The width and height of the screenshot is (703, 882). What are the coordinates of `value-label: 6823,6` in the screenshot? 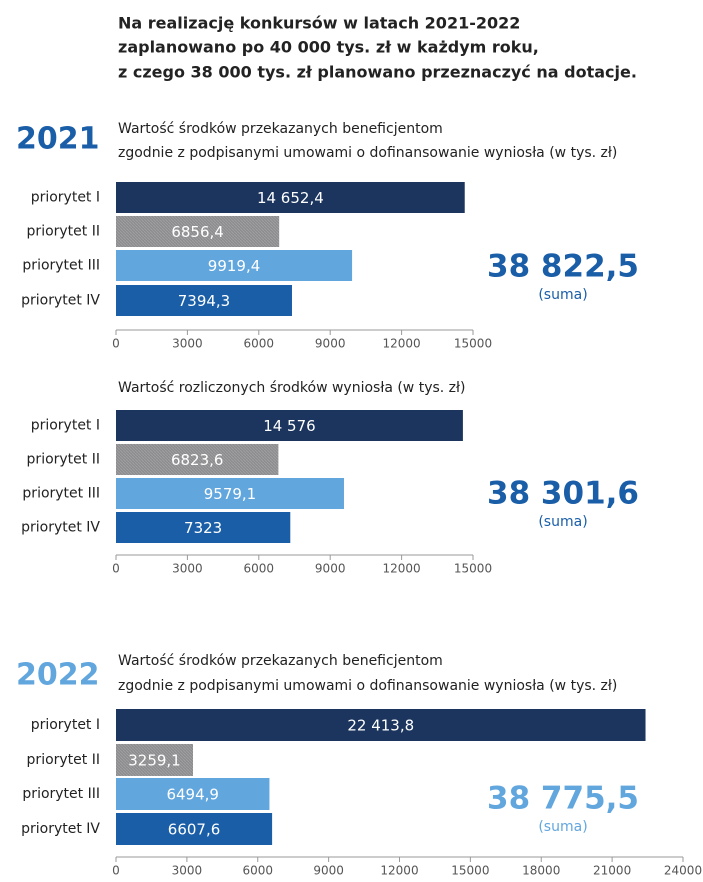 It's located at (197, 460).